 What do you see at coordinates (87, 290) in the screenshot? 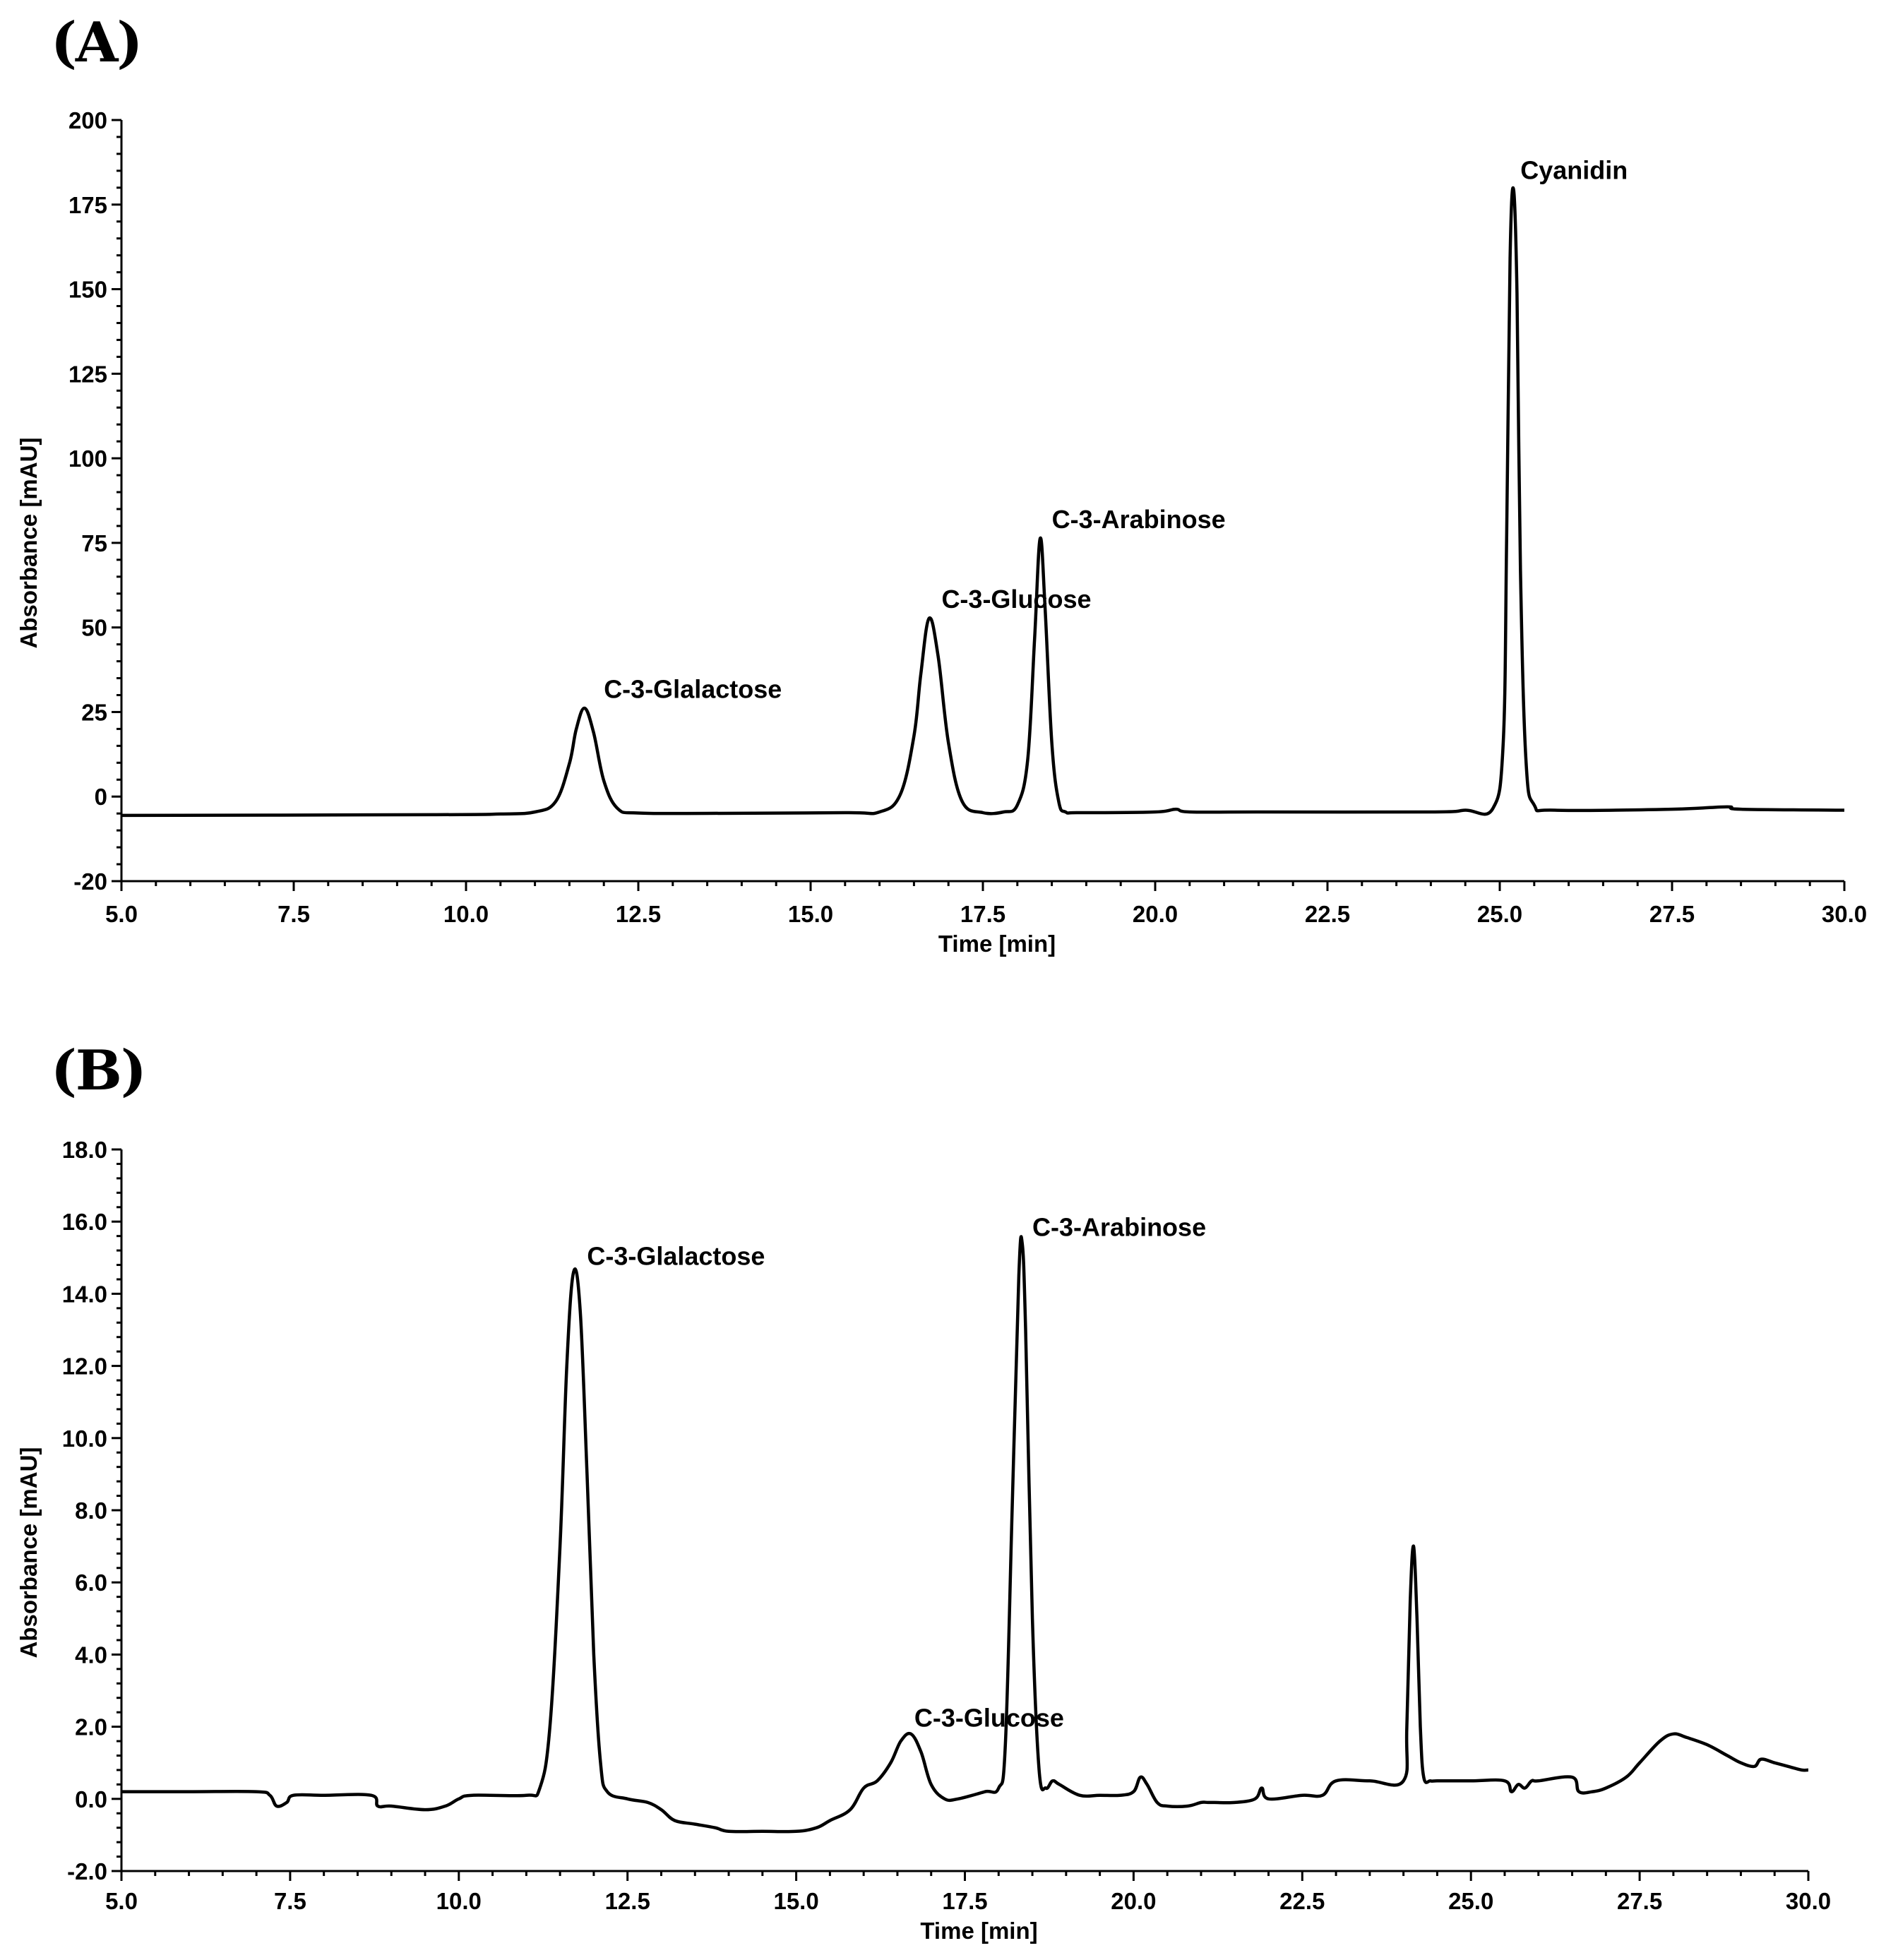
I see `y-tick-label: 150` at bounding box center [87, 290].